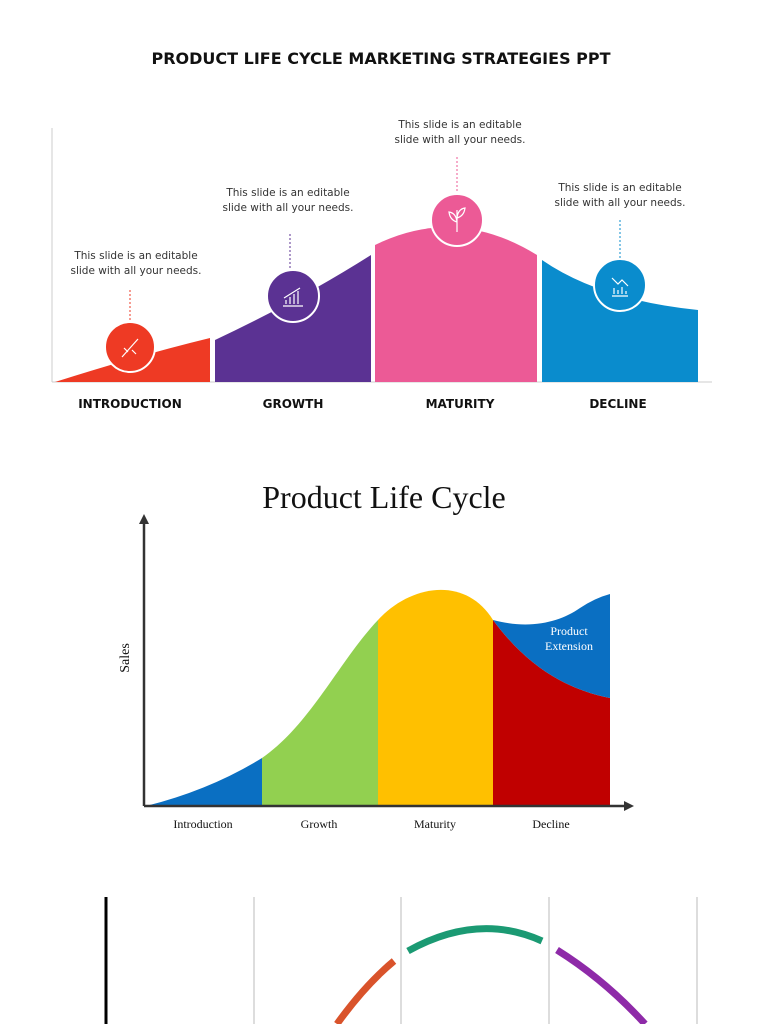 The image size is (768, 1024). I want to click on stage-label: Growth, so click(319, 824).